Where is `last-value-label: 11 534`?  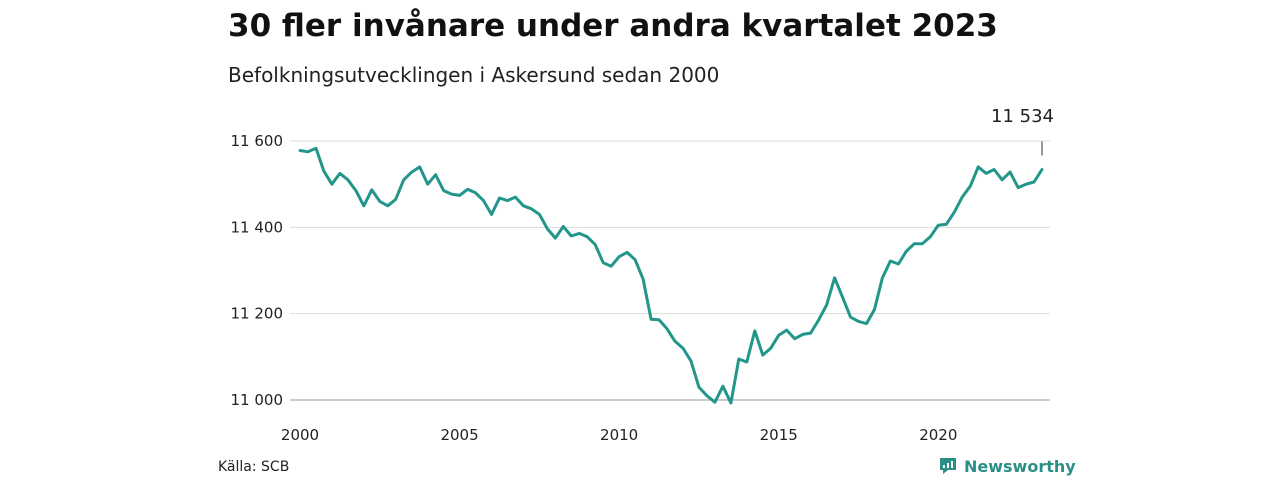
last-value-label: 11 534 is located at coordinates (1022, 116).